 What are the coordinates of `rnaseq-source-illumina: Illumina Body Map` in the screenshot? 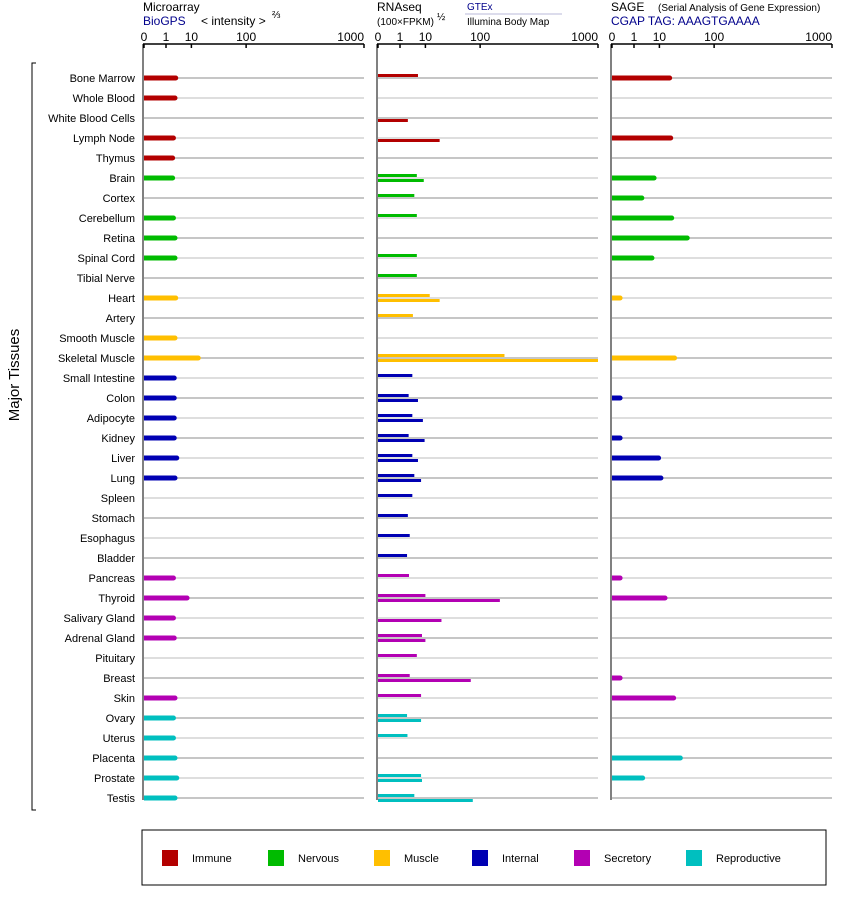 It's located at (508, 22).